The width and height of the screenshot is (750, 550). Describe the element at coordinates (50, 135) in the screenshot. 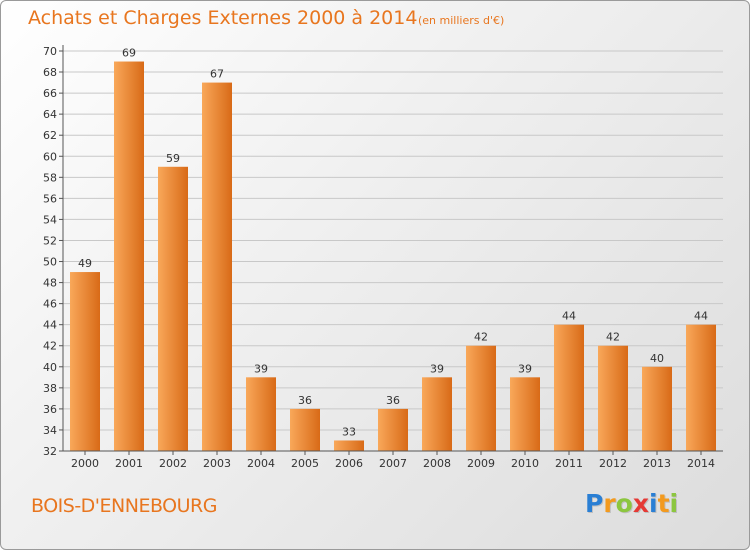

I see `y-tick-label: 62` at that location.